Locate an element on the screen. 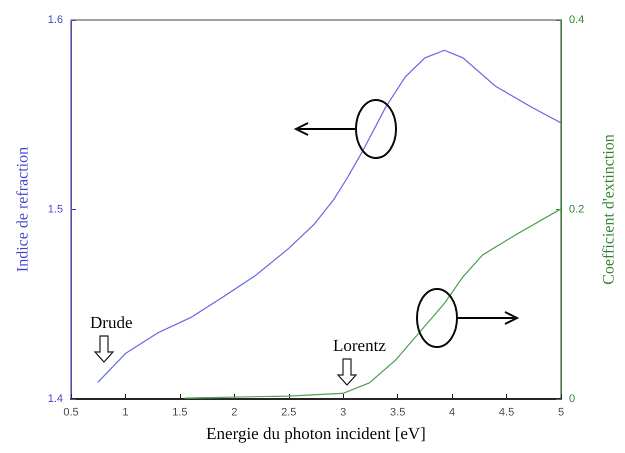  x-tick-label: 0.5 is located at coordinates (71, 412).